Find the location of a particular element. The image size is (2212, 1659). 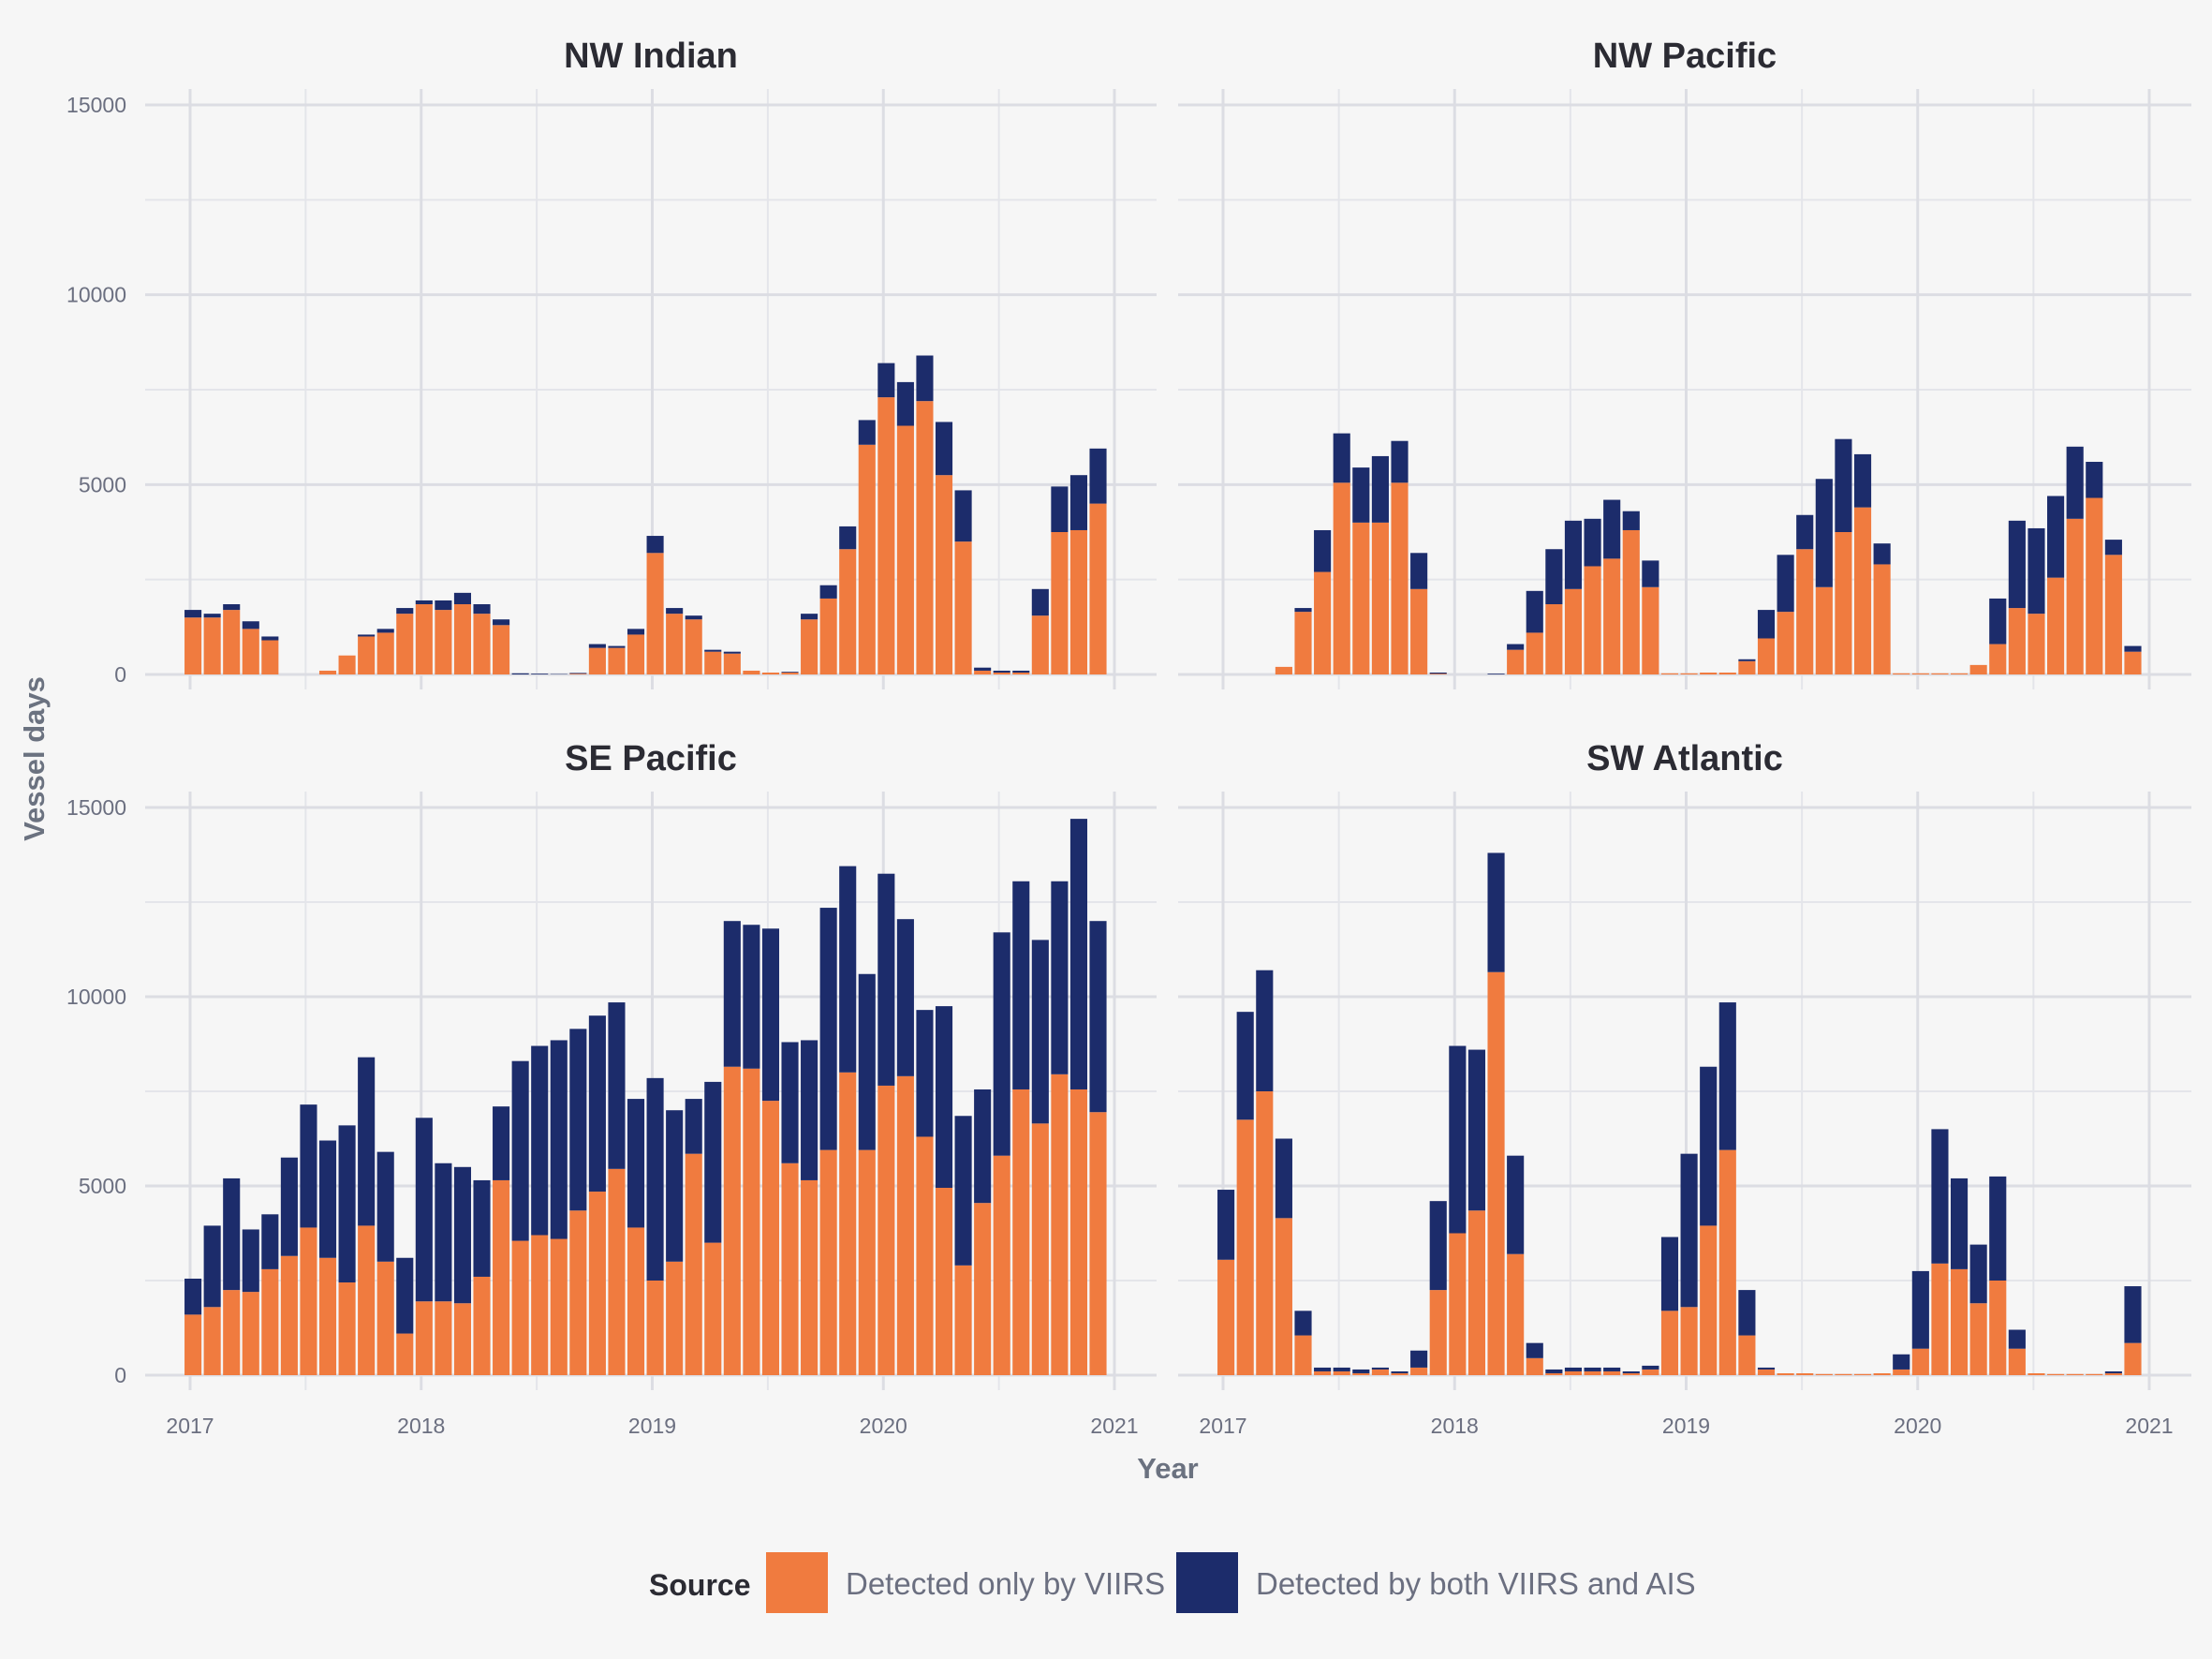

x-tick-label: 2021 is located at coordinates (1114, 1426).